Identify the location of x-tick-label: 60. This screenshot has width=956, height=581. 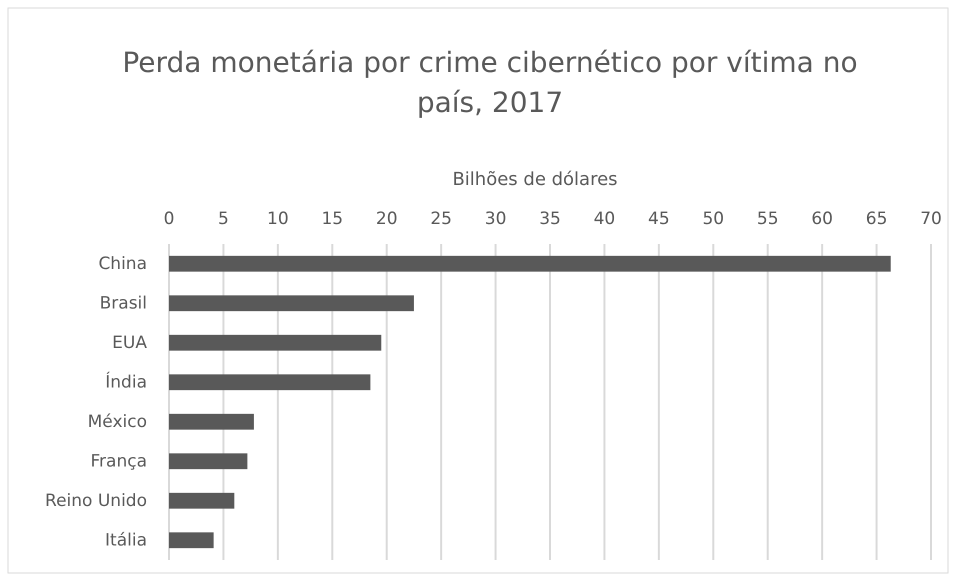
(822, 219).